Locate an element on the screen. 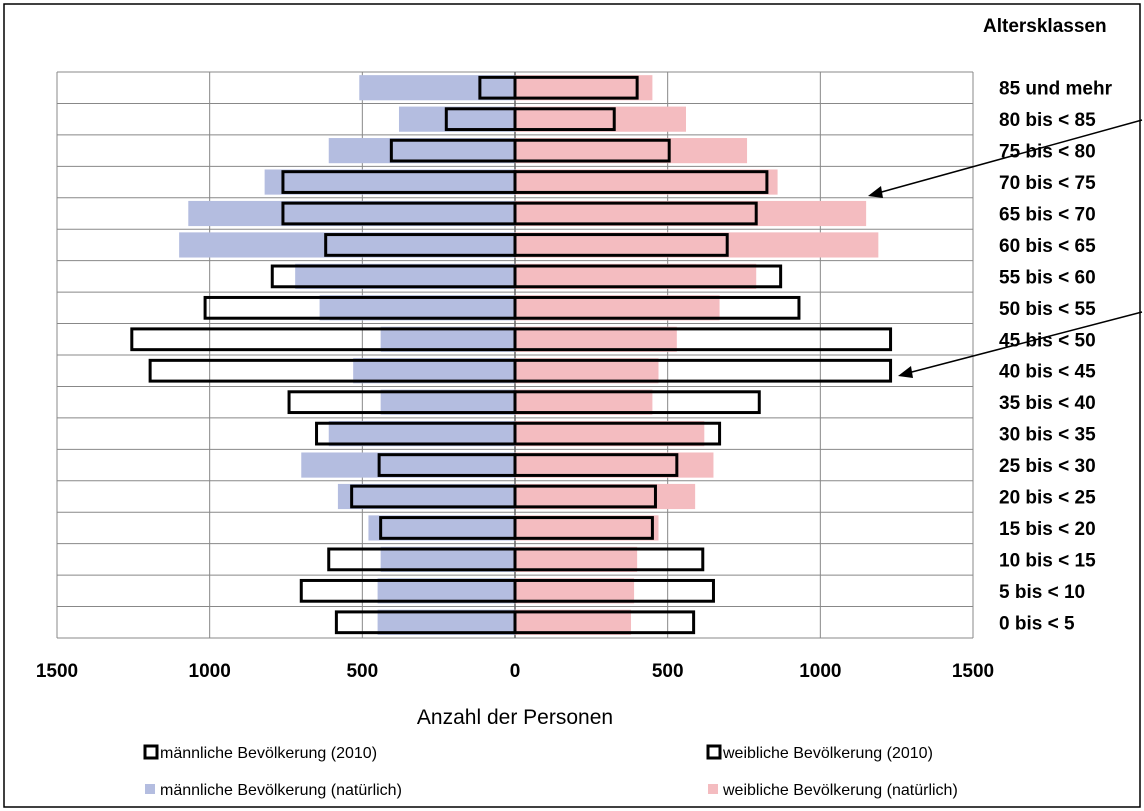 The height and width of the screenshot is (811, 1144). legend-label-male-natural: männliche Bevölkerung (natürlich) is located at coordinates (281, 790).